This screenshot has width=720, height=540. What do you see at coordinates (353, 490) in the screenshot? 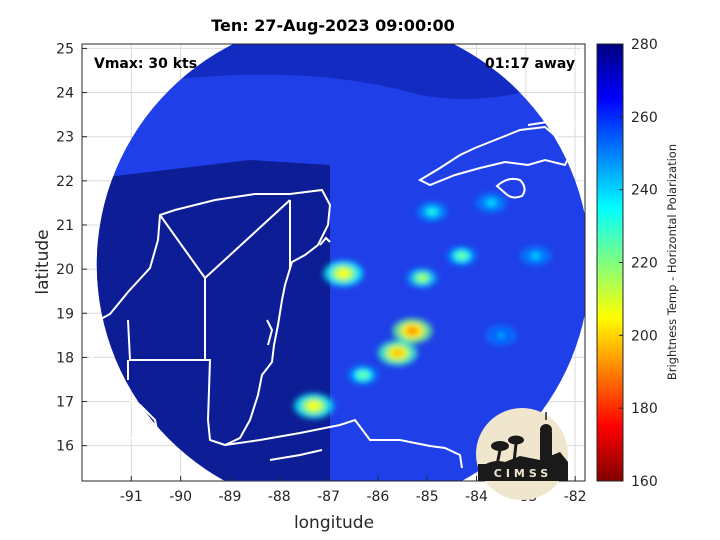
I see `x-axis-ticks: -91-90-89-88-87-86-85-84-83-82` at bounding box center [353, 490].